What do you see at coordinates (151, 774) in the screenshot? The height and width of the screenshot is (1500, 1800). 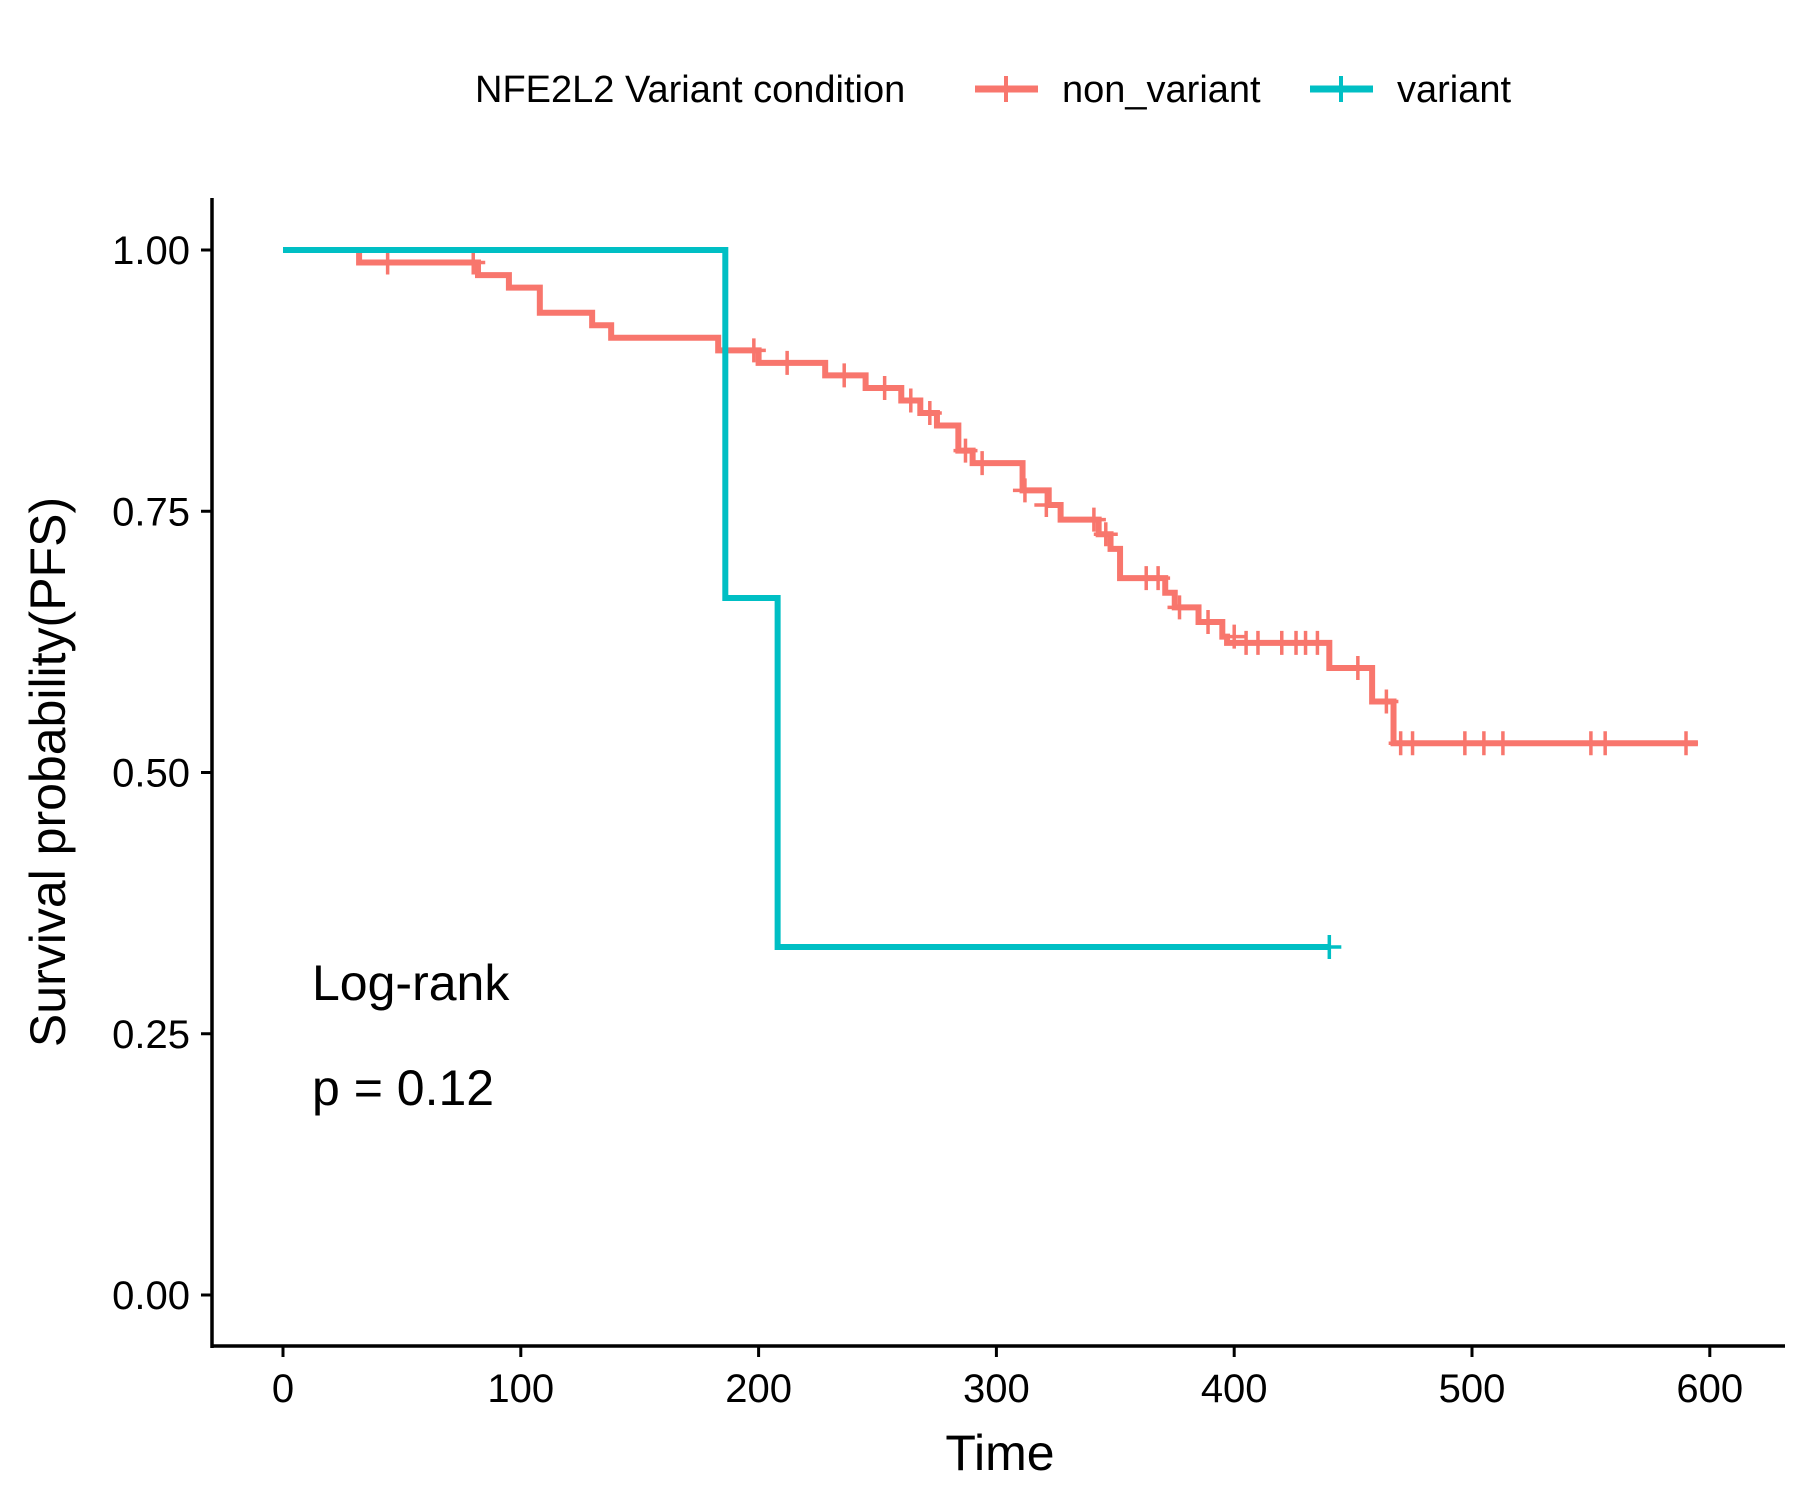 I see `y-tick-label: 0.50` at bounding box center [151, 774].